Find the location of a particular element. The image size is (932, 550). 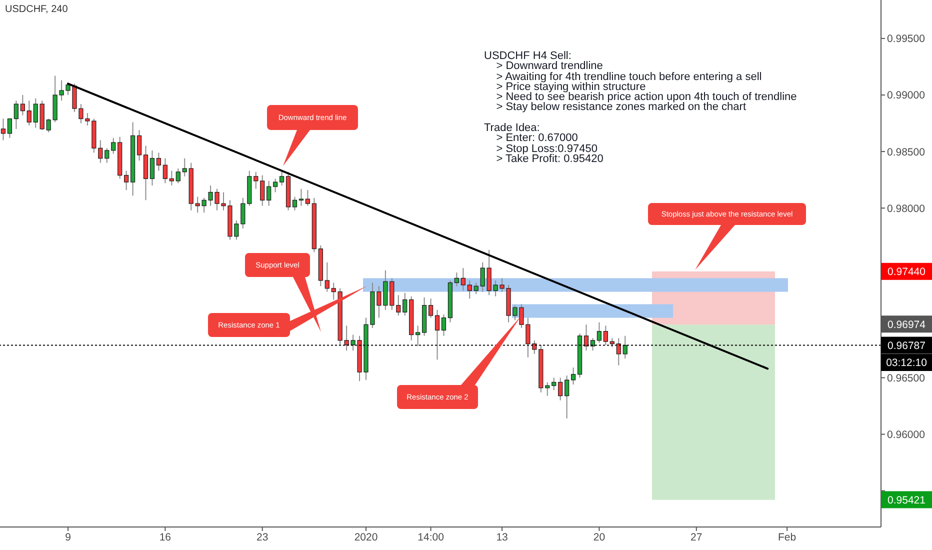

x-tick-label: 16 is located at coordinates (165, 537).